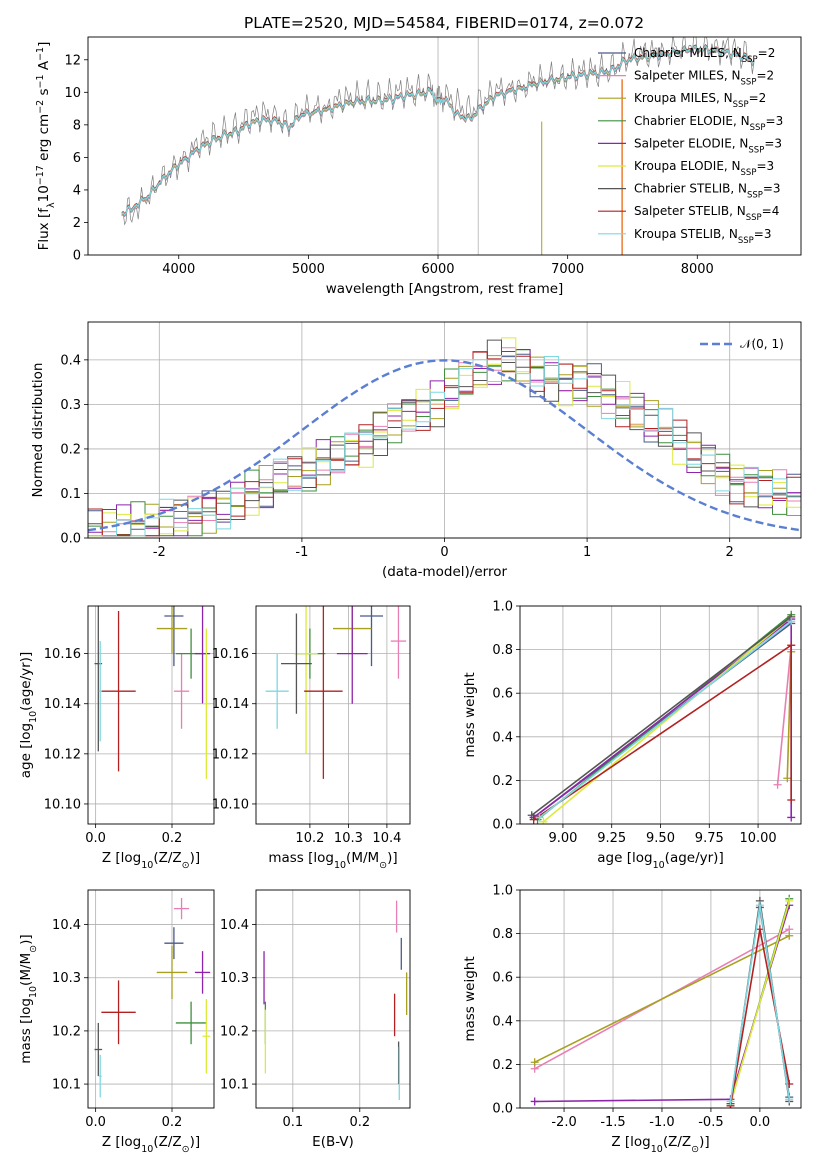 Image resolution: width=819 pixels, height=1170 pixels. I want to click on x-tick-label: 9.75, so click(709, 838).